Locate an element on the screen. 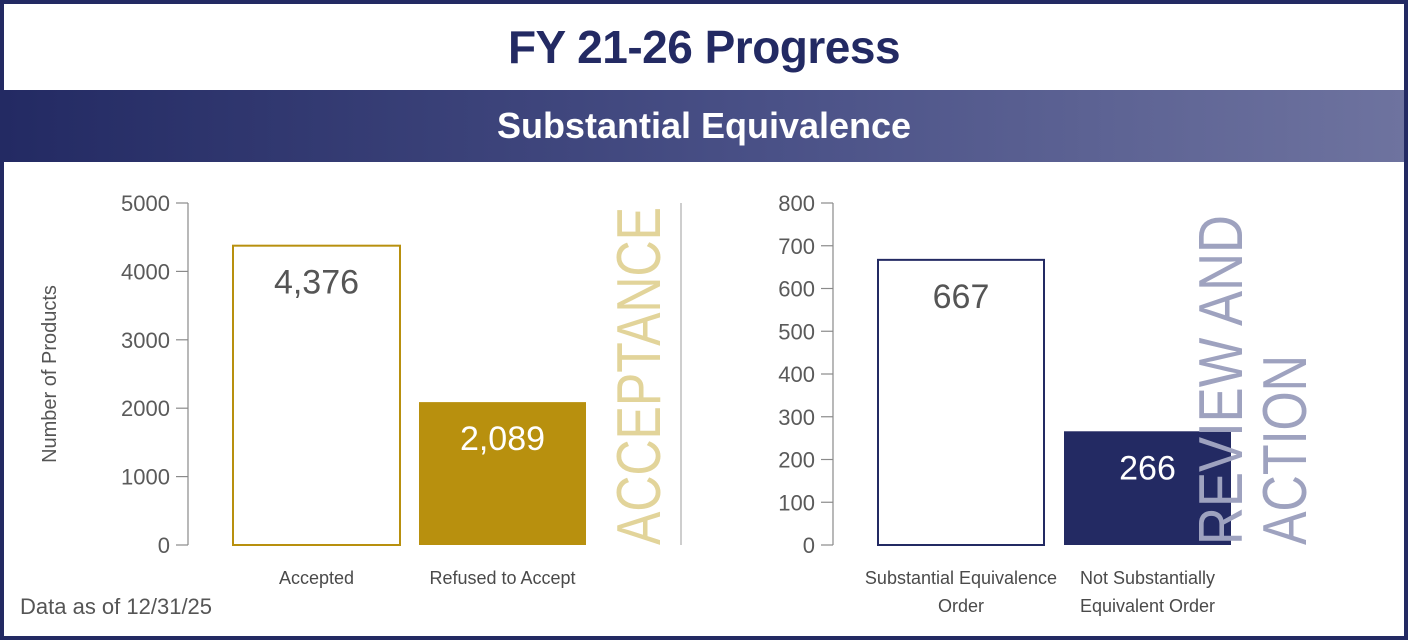 The height and width of the screenshot is (640, 1408). chart-side-title: REVIEW AND is located at coordinates (1221, 380).